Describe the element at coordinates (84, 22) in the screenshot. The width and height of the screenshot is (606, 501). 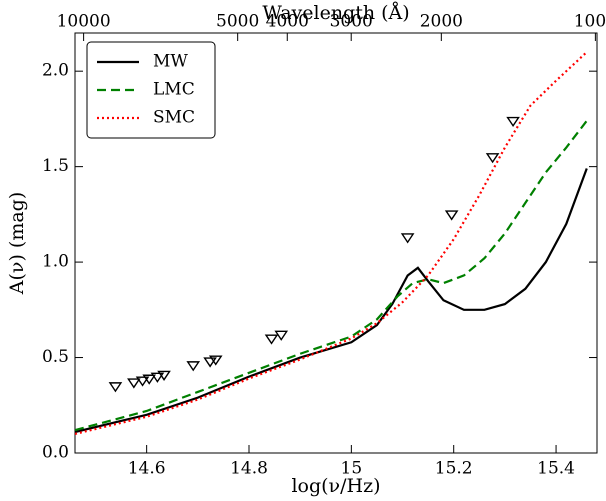
I see `x2-tick-label: 10000` at that location.